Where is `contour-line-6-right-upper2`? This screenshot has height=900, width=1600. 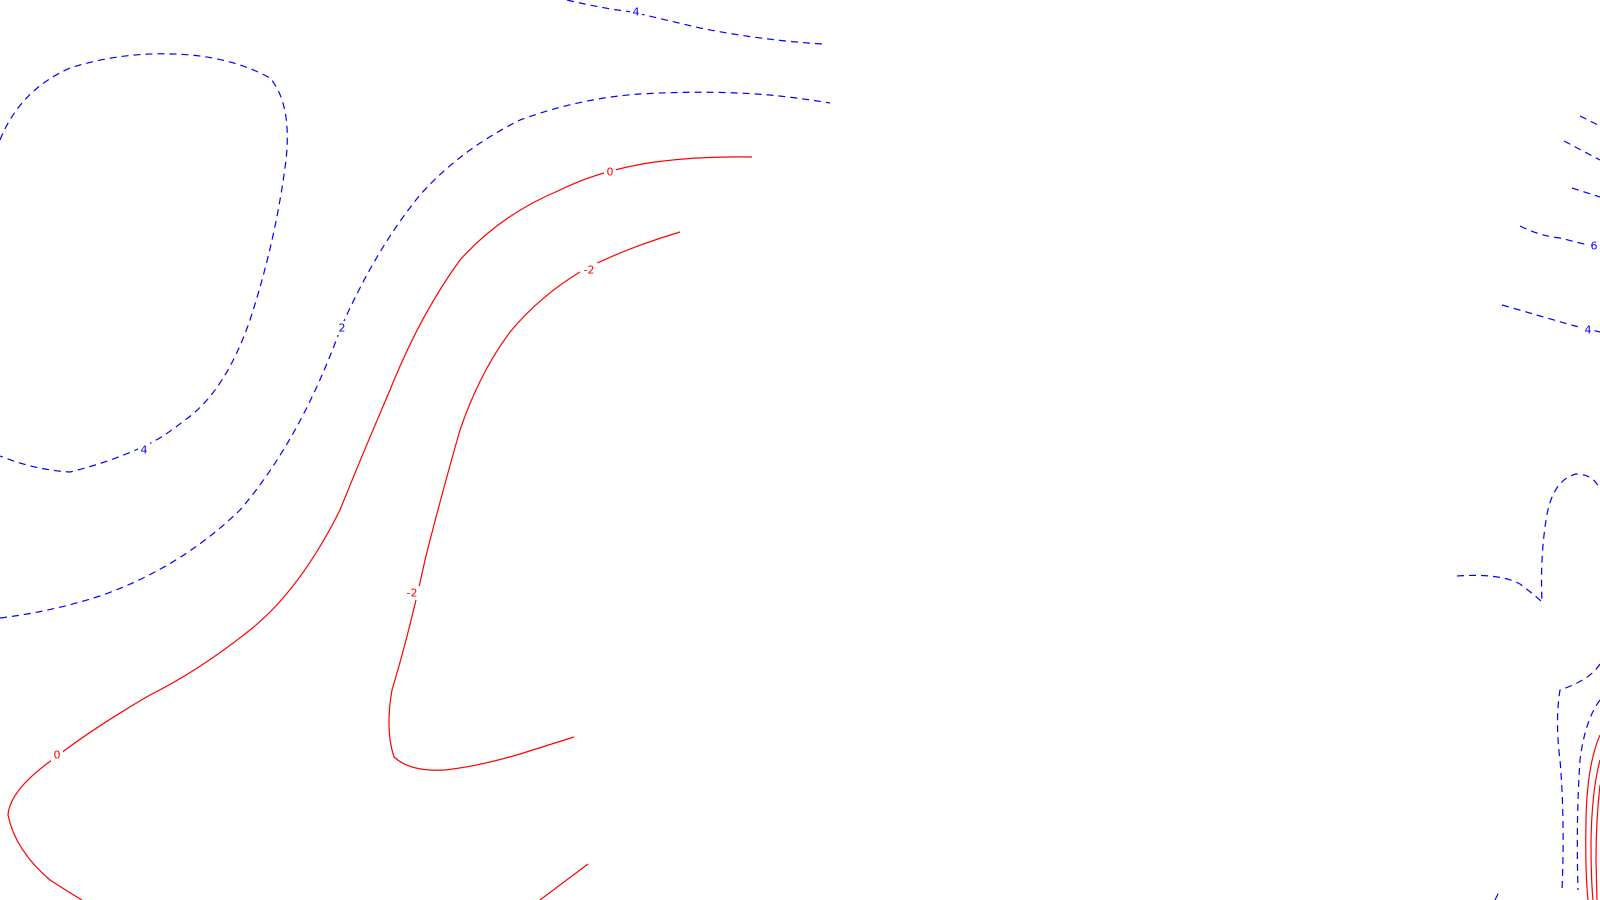 contour-line-6-right-upper2 is located at coordinates (1581, 150).